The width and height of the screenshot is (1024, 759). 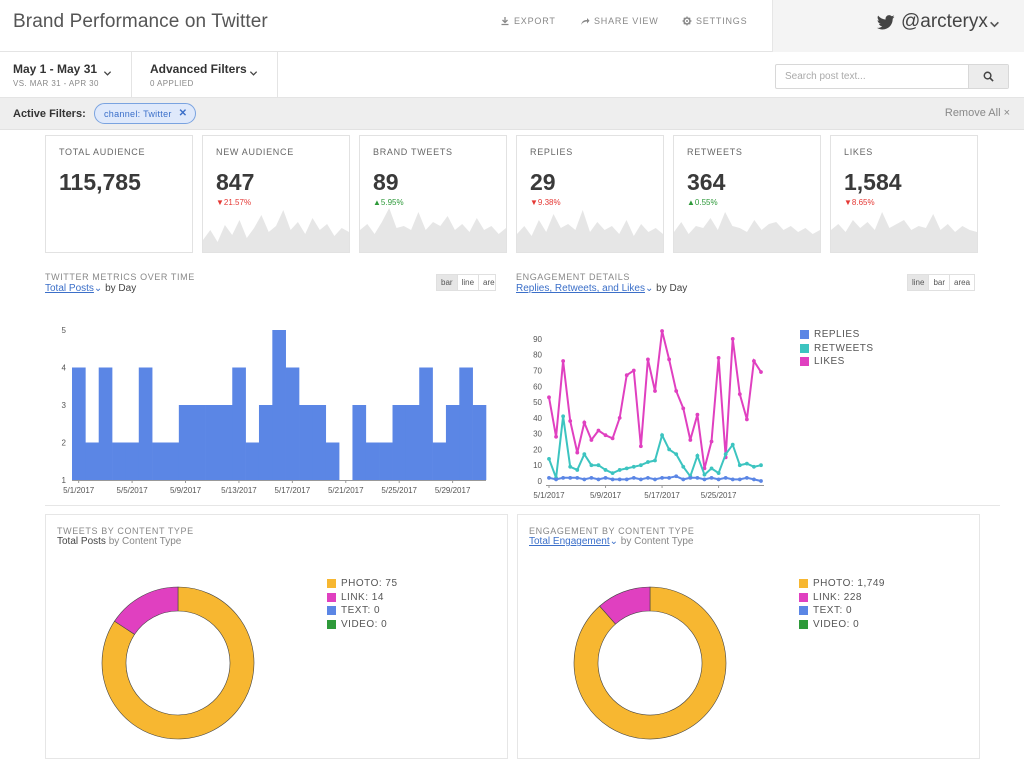 I want to click on metric-card-likes: LIKES 1,584 ▼8.65%, so click(x=904, y=194).